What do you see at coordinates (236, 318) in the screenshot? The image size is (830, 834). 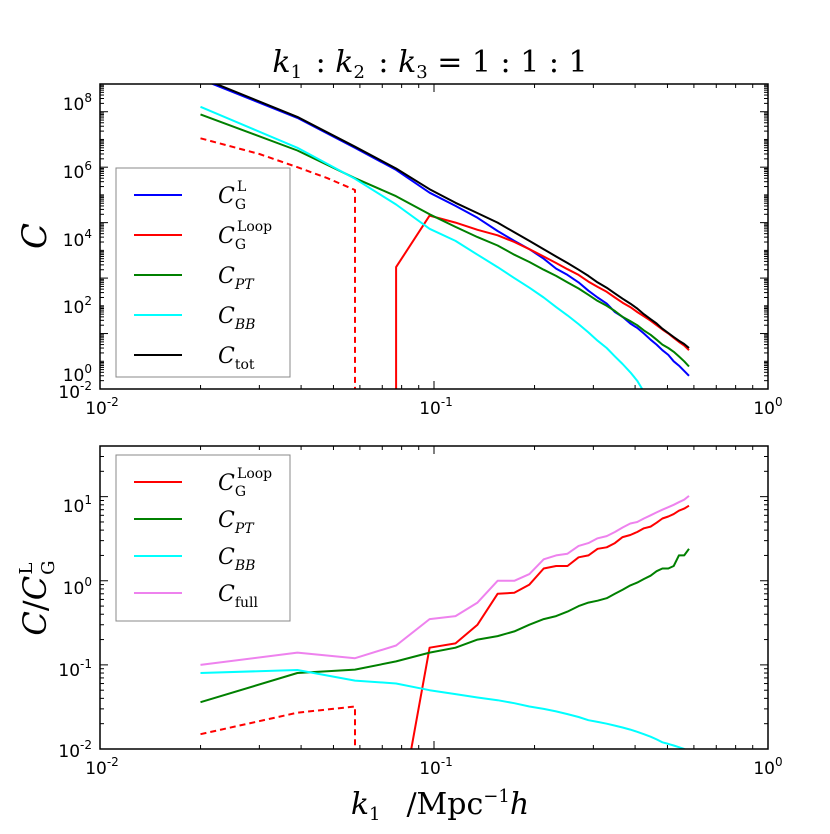 I see `top-legend-label: CBB` at bounding box center [236, 318].